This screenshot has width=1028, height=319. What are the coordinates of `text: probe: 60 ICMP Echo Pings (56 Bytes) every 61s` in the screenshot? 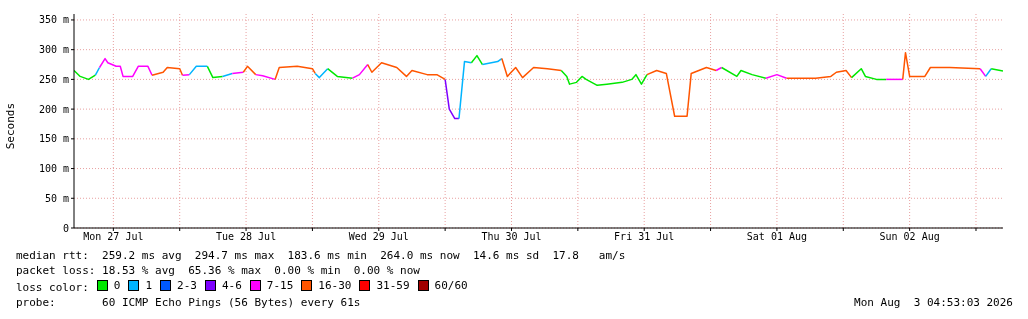 It's located at (188, 302).